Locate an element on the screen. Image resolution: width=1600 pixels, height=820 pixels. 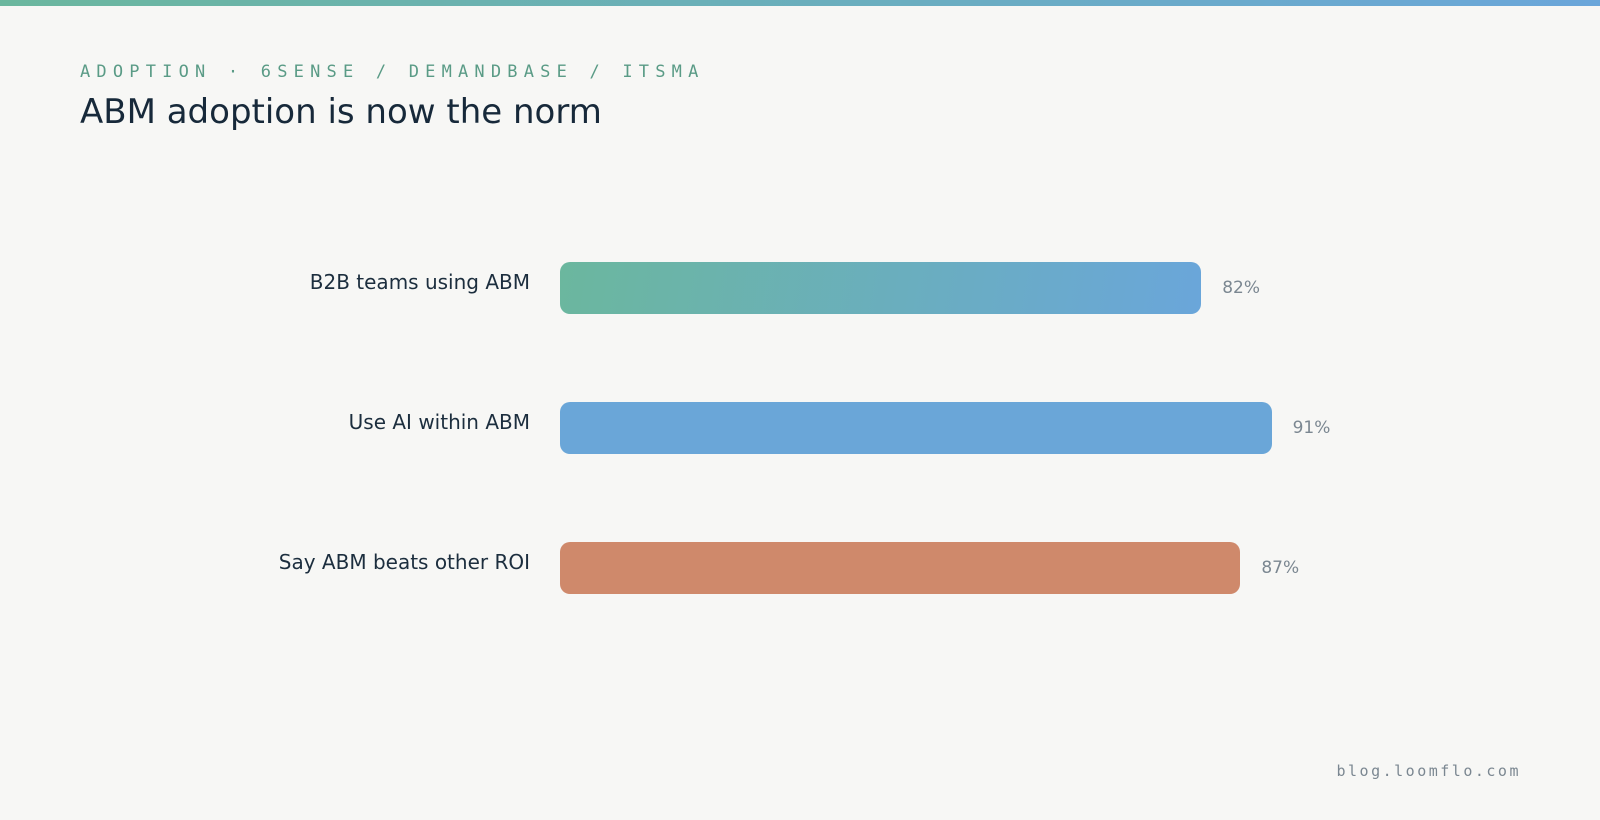
category-label: Use AI within ABM is located at coordinates (439, 422).